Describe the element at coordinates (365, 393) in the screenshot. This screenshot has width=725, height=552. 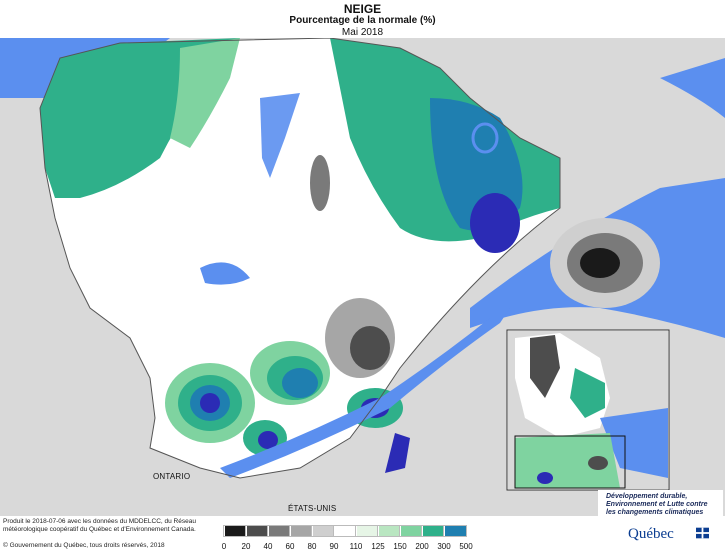
I see `st-lawrence-river` at that location.